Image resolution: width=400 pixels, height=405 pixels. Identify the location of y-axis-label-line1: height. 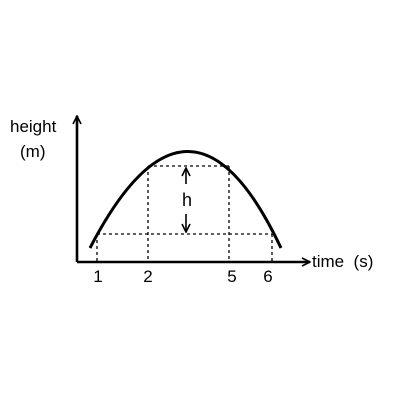
(33, 126).